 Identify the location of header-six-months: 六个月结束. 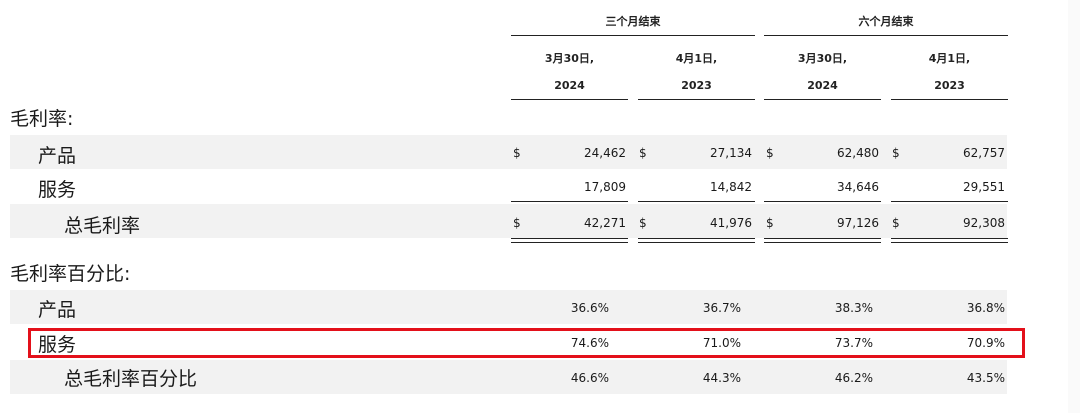
(886, 21).